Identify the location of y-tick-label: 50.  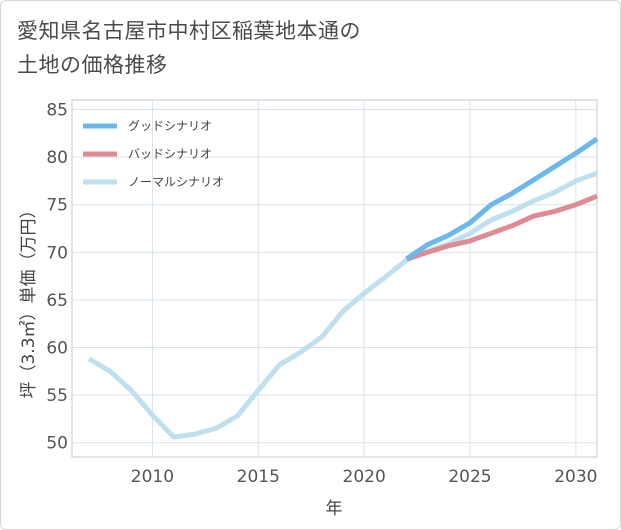
(57, 444).